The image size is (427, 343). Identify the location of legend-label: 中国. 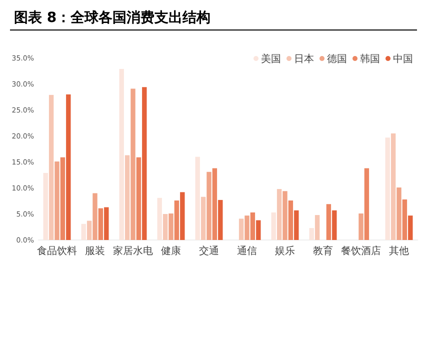
(403, 59).